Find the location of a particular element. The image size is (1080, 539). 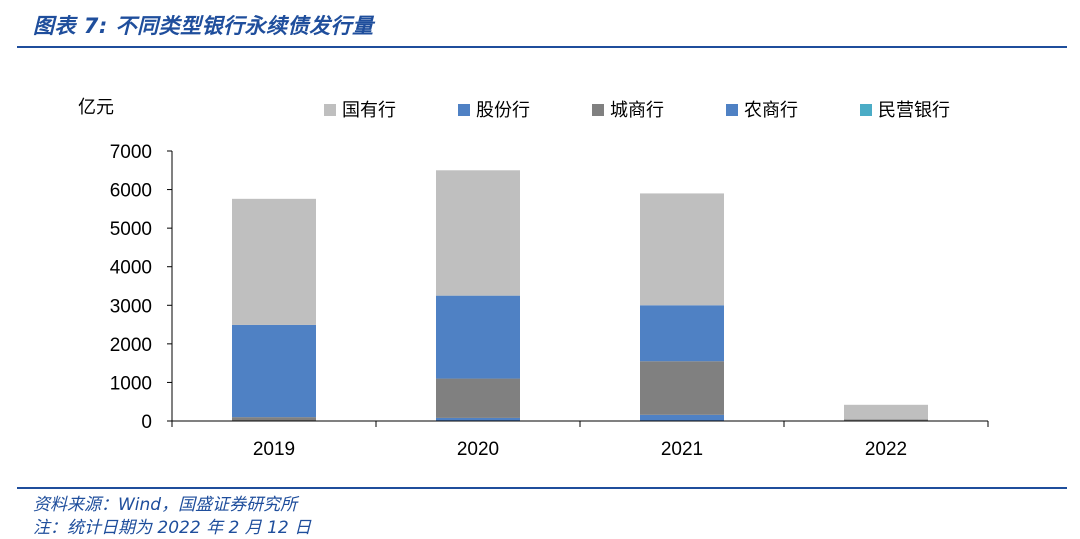

bar-2020-国有行 is located at coordinates (478, 233).